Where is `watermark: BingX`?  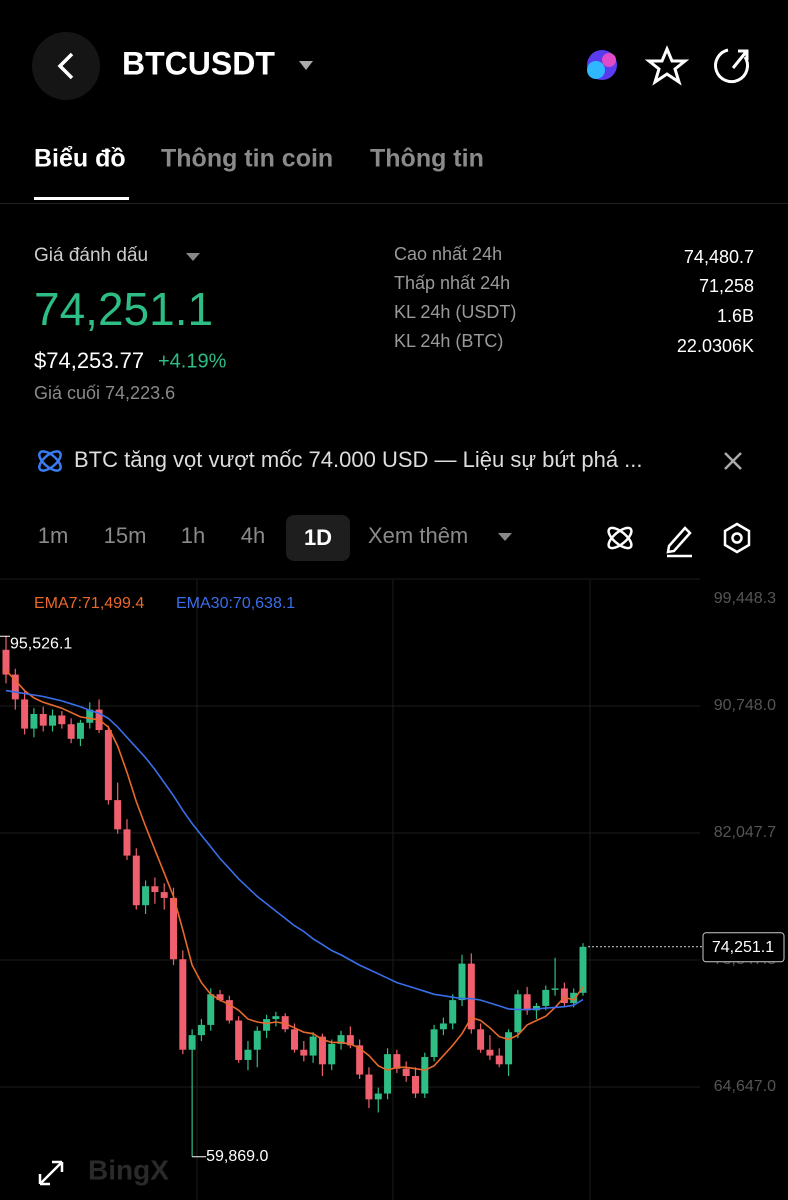
watermark: BingX is located at coordinates (128, 1169).